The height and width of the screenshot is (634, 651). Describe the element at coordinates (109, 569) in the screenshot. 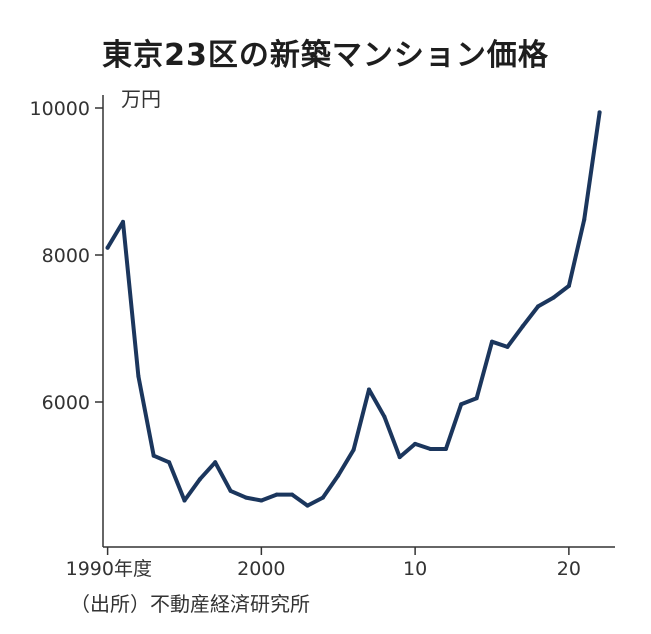

I see `x-tick-label: 1990年度` at that location.